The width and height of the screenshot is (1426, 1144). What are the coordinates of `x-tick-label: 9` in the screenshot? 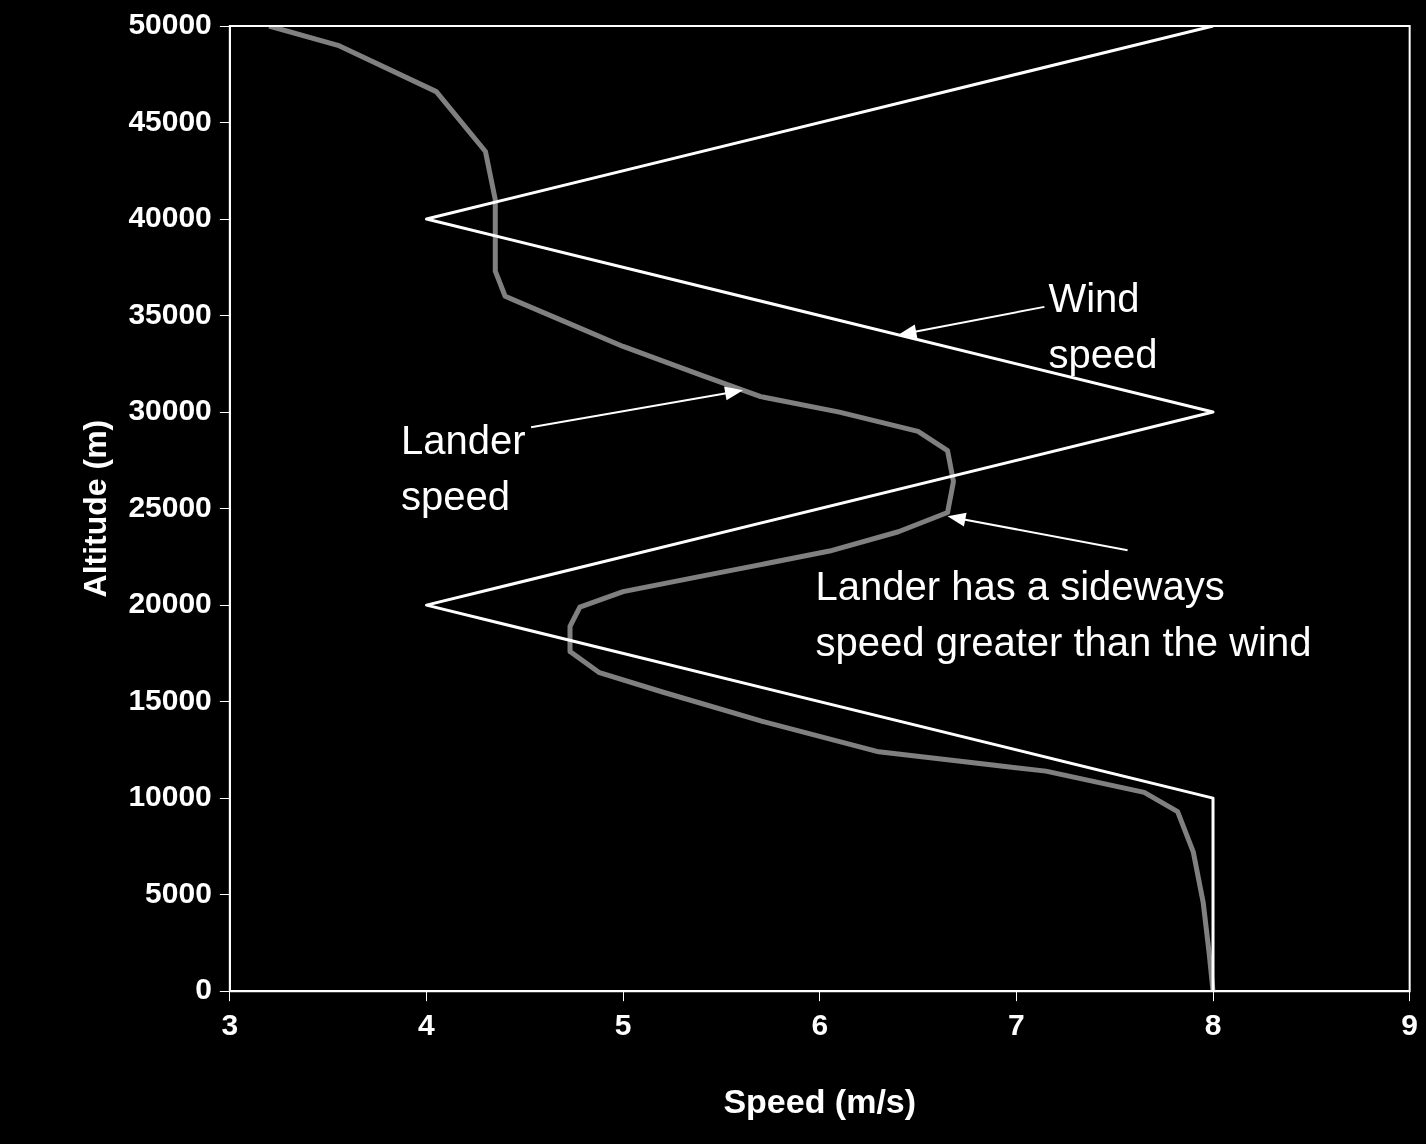 It's located at (1409, 1025).